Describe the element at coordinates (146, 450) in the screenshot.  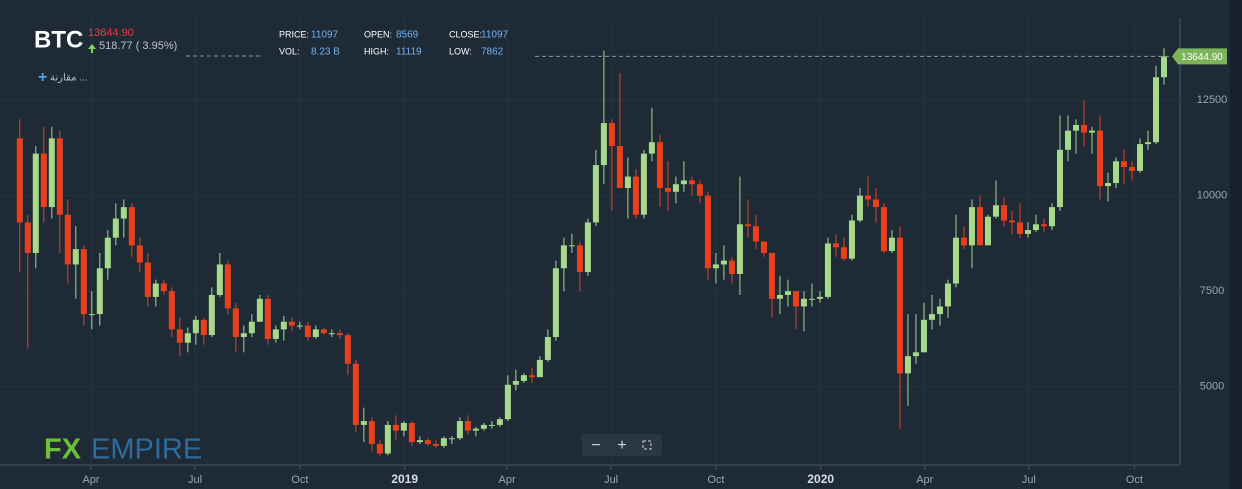
I see `logo-empire: EMPIRE` at that location.